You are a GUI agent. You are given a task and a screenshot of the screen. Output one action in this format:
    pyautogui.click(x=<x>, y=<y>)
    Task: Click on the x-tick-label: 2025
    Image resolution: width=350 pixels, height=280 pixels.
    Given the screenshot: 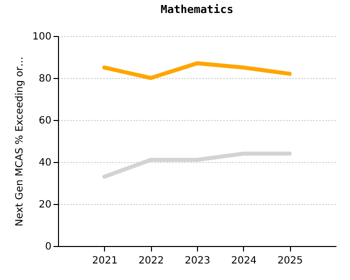 What is the action you would take?
    pyautogui.click(x=290, y=261)
    